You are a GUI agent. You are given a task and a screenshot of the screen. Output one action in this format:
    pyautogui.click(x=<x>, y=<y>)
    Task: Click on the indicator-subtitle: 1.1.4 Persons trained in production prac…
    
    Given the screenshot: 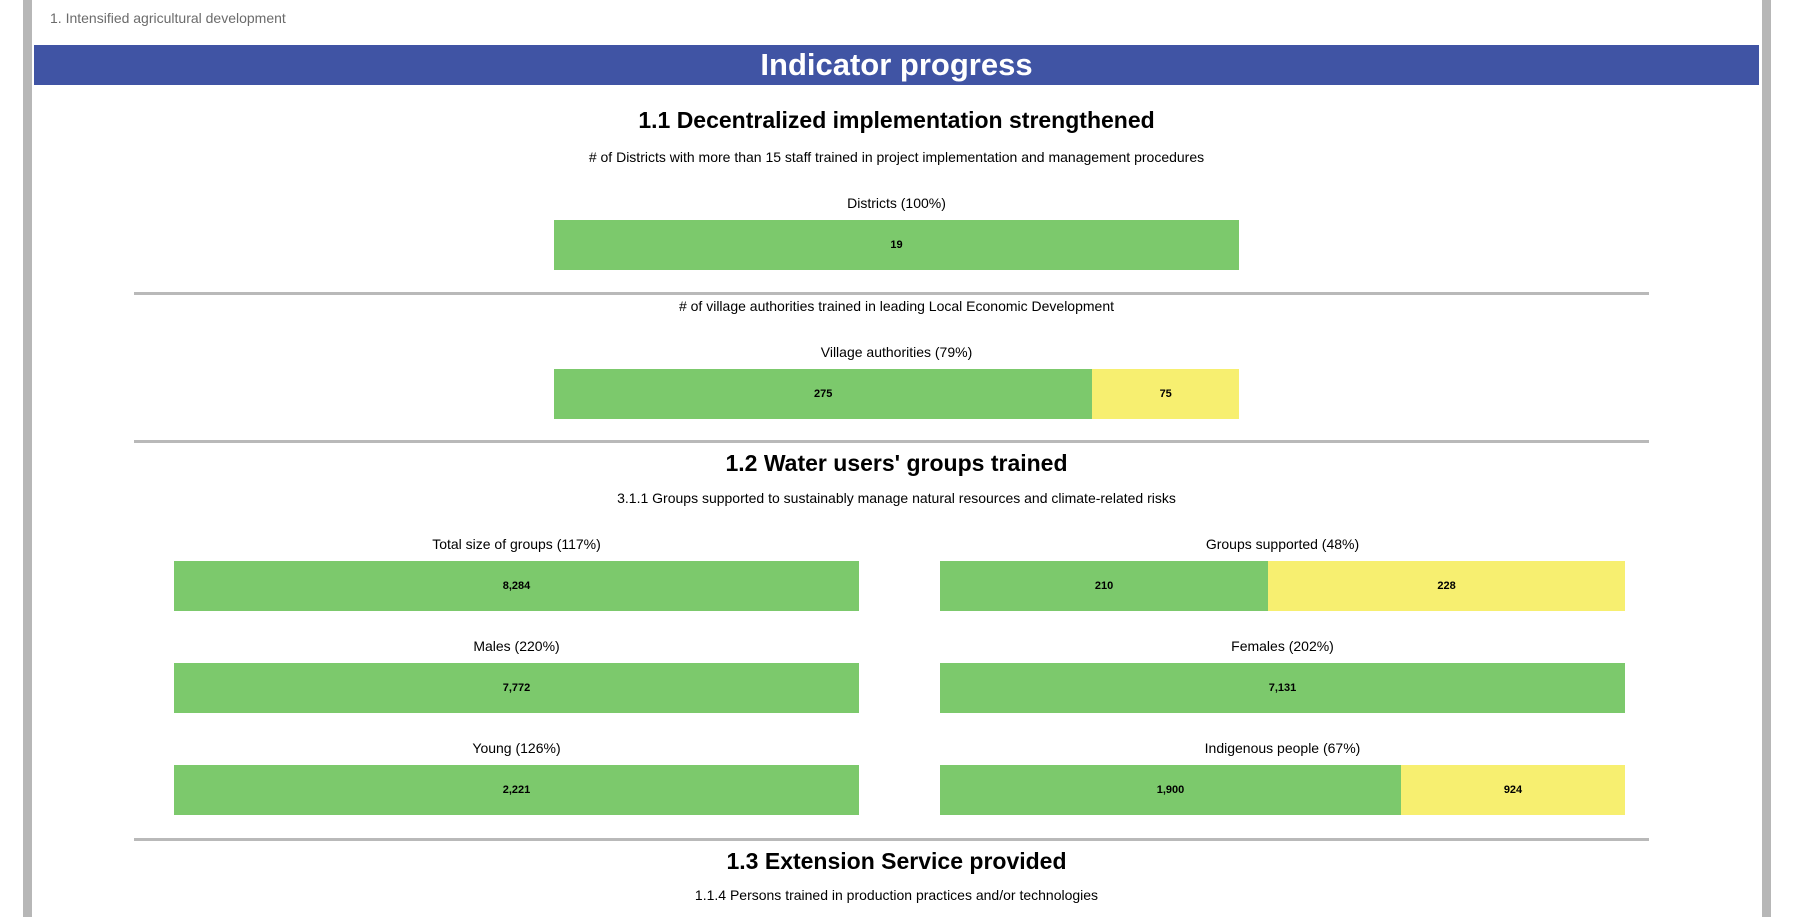 What is the action you would take?
    pyautogui.click(x=896, y=895)
    